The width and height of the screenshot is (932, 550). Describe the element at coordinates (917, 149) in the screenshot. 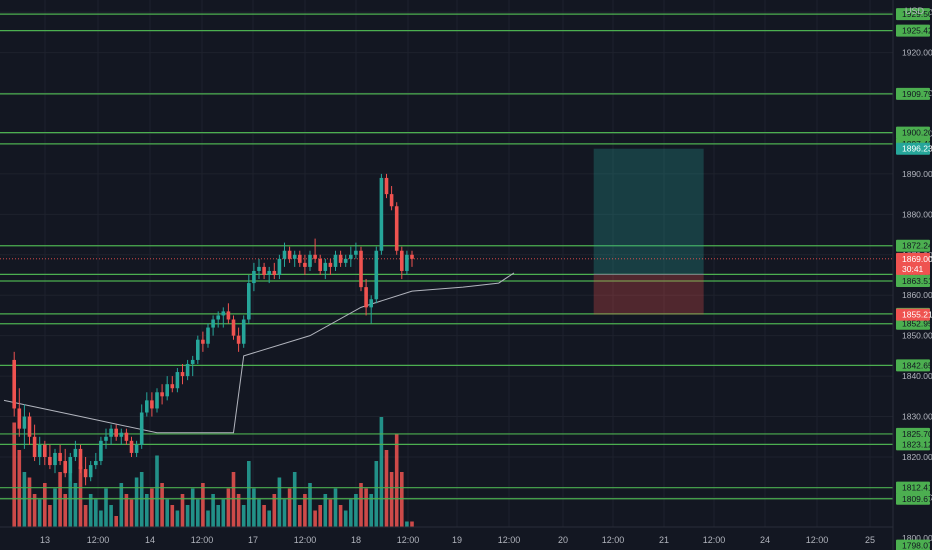

I see `take-profit-tag: 1896.23` at that location.